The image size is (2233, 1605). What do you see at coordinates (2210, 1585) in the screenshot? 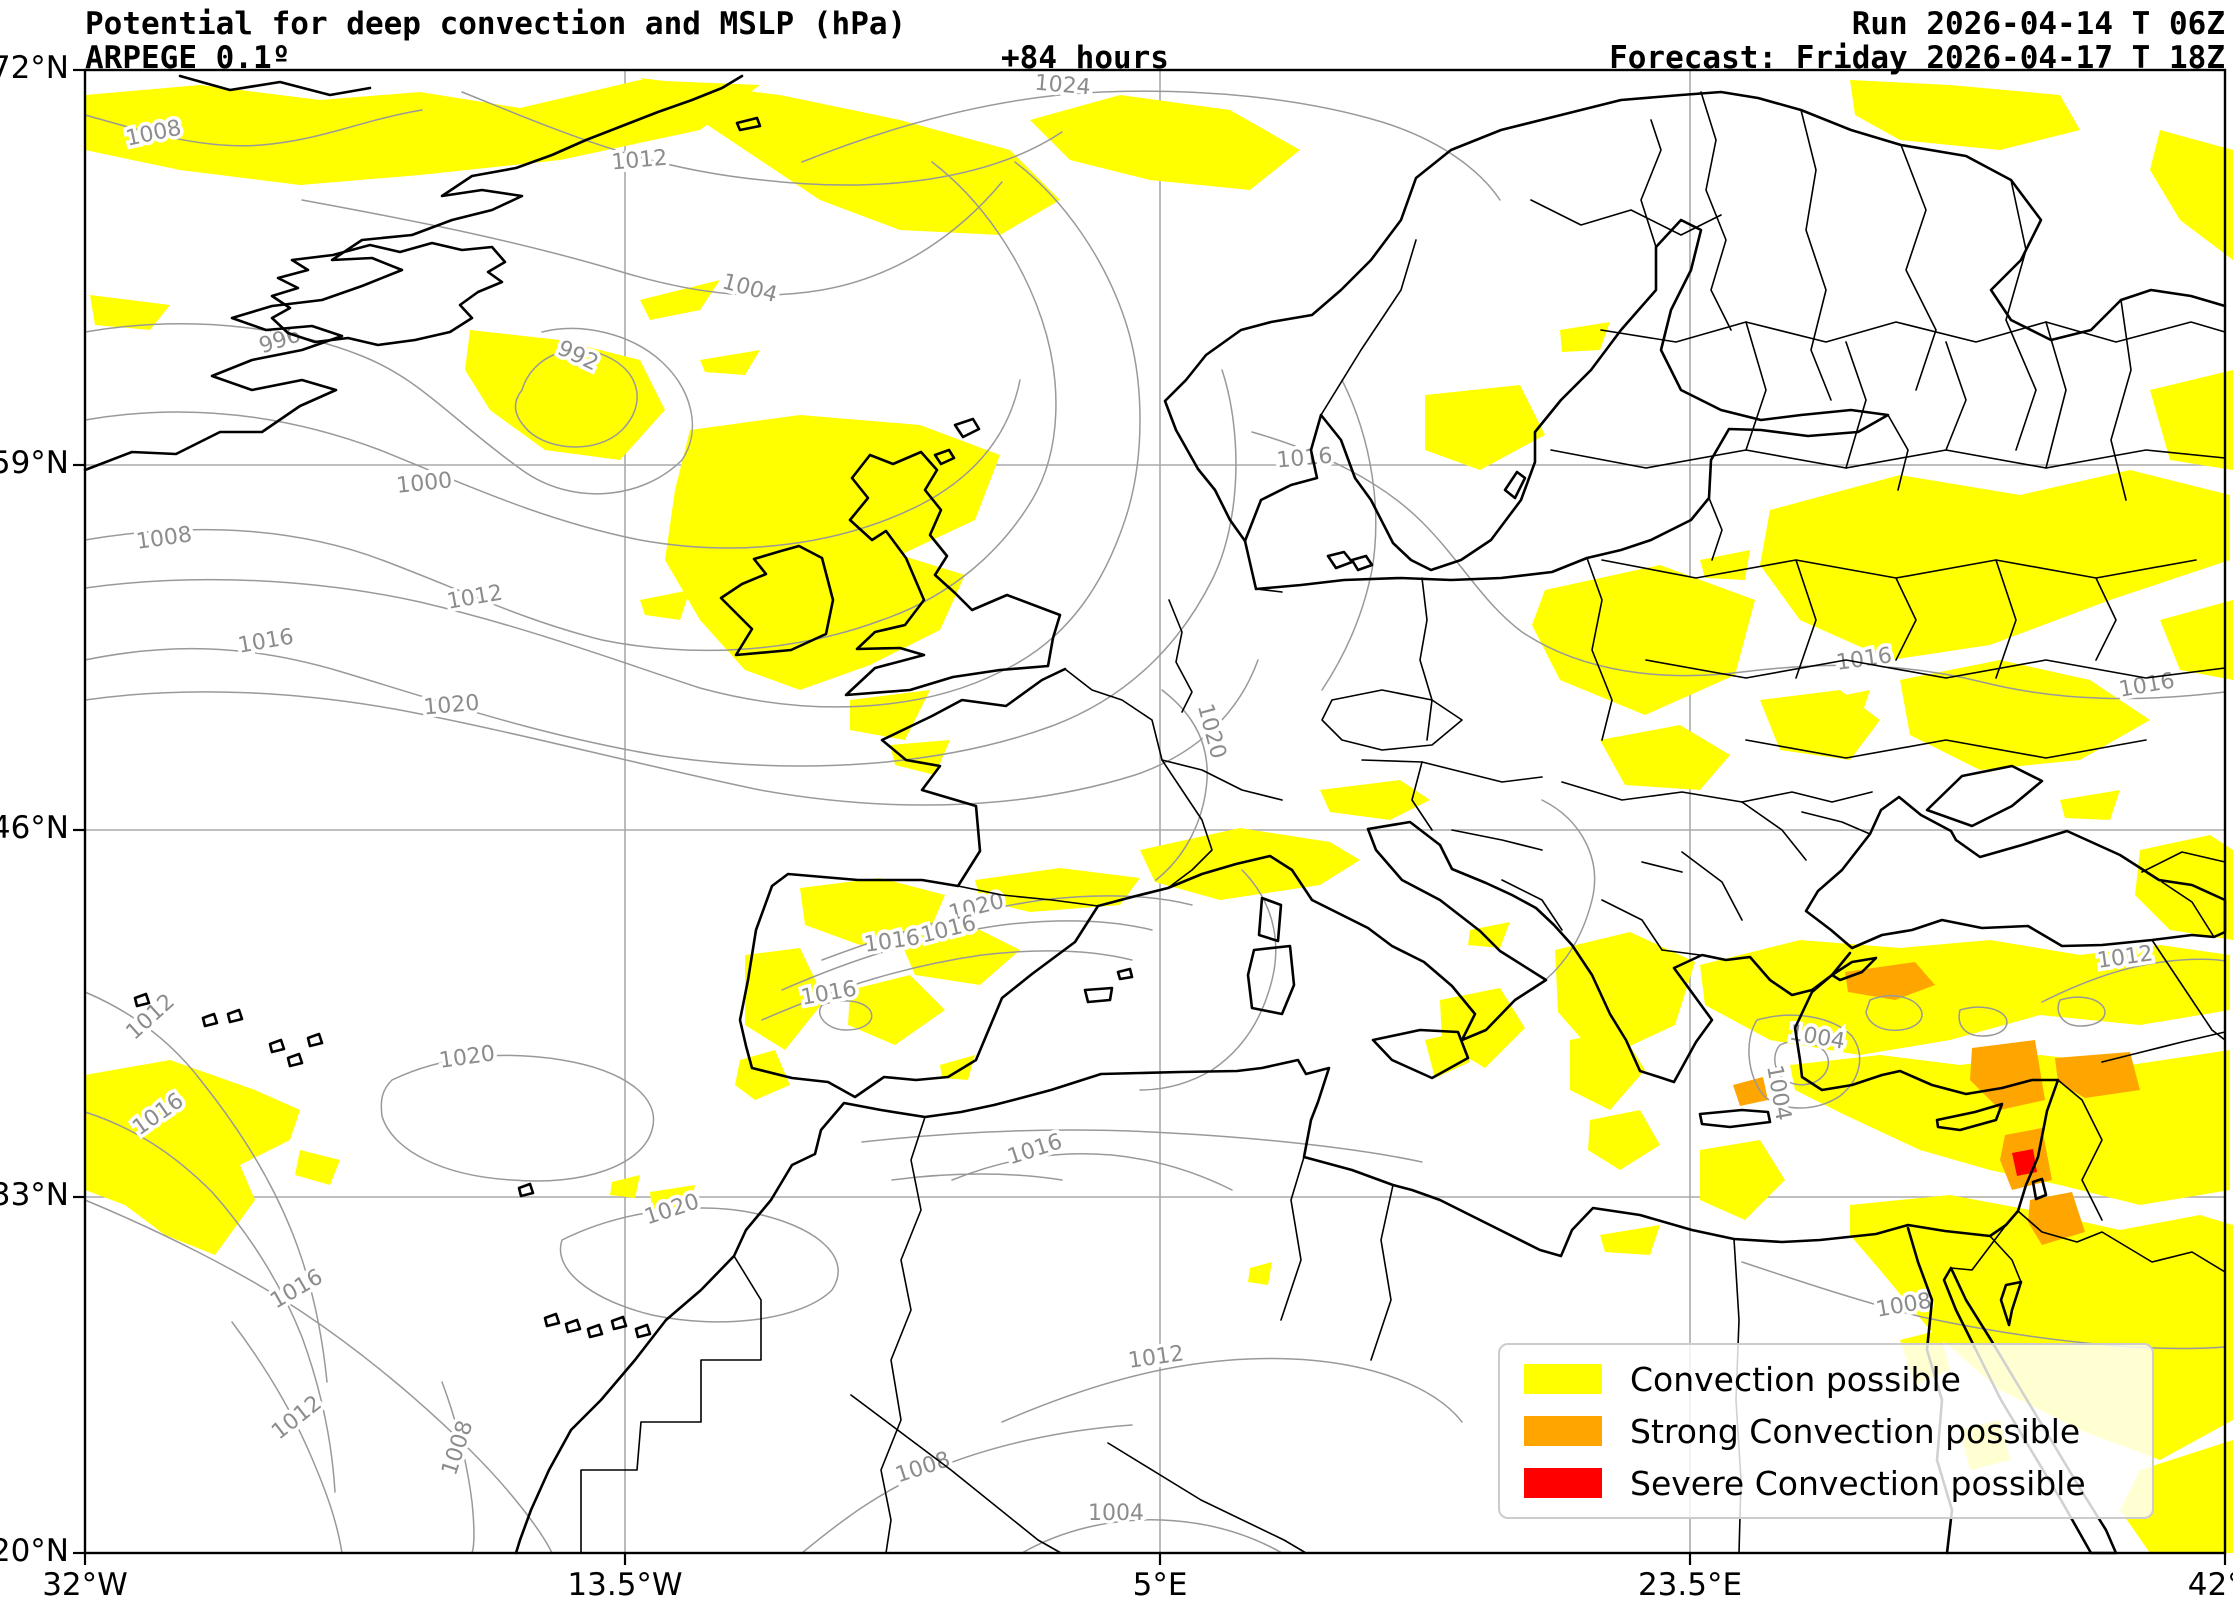
I see `x-tick-label: 42°E` at bounding box center [2210, 1585].